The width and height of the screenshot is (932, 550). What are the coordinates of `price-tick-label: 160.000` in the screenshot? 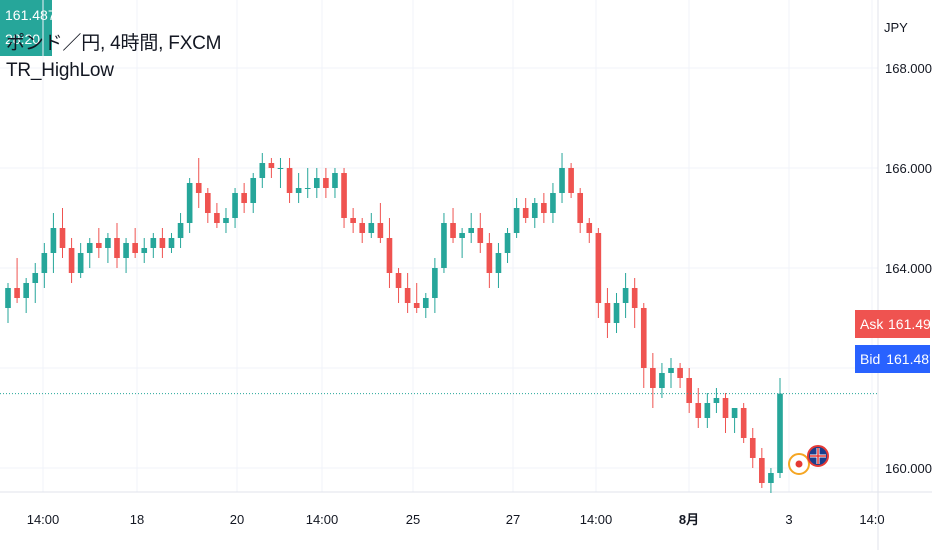 It's located at (908, 468).